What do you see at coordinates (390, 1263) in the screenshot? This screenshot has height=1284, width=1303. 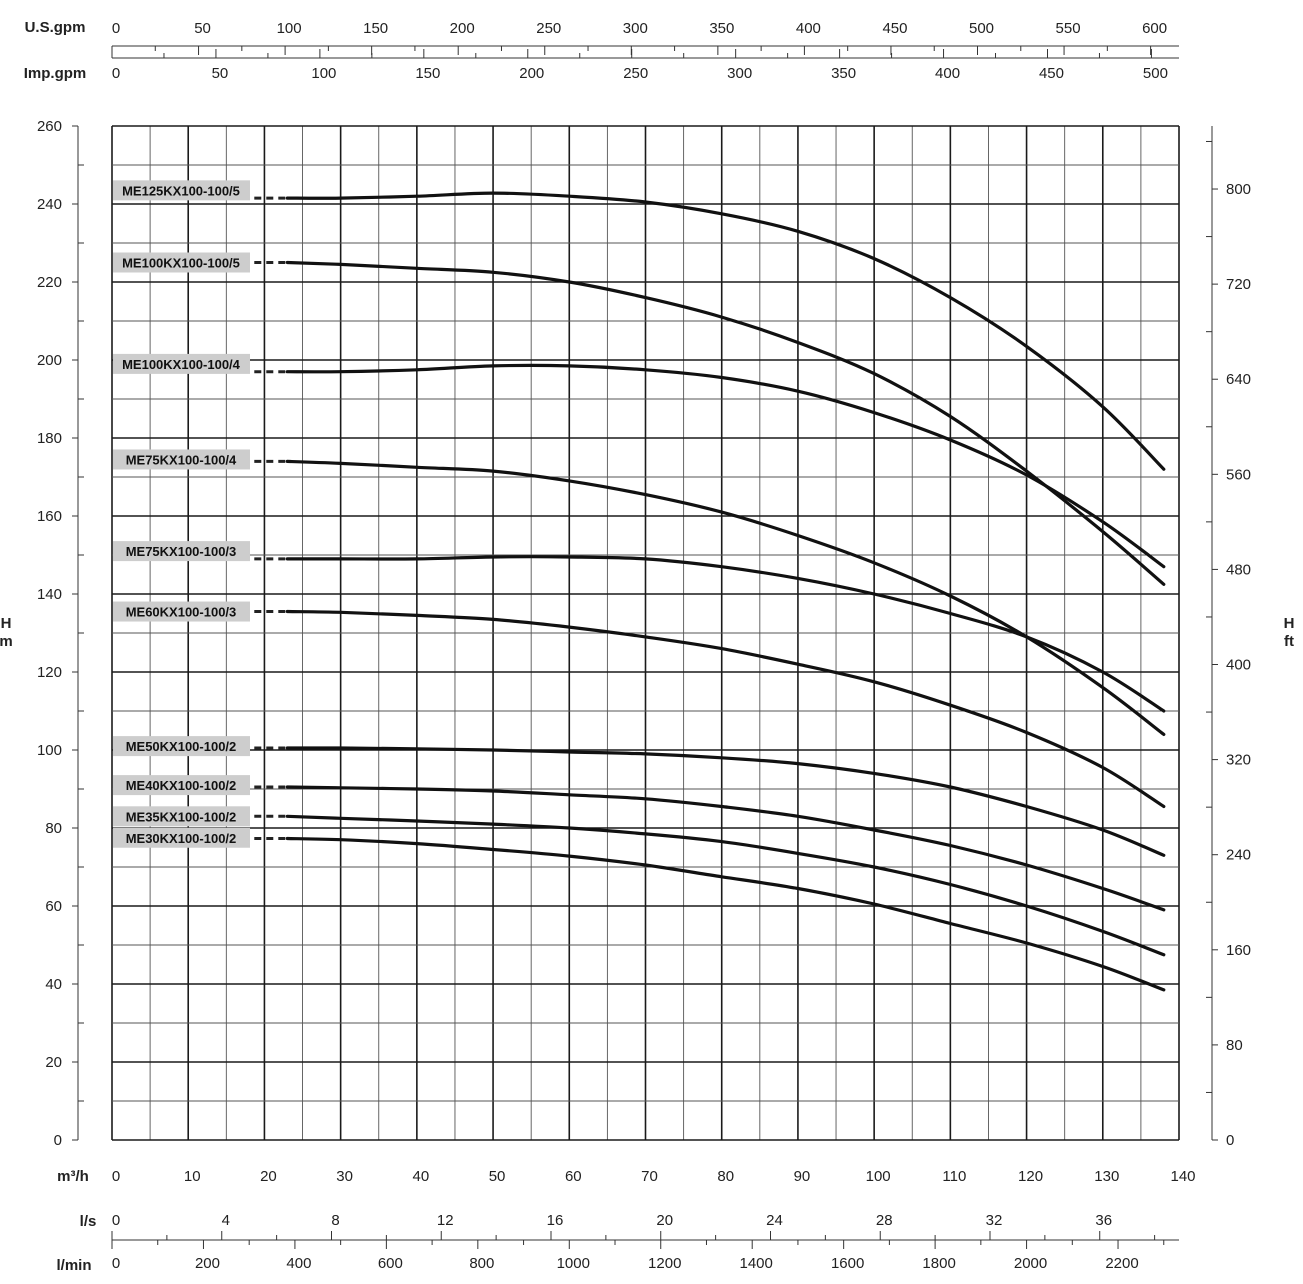 I see `lmin-tick-label: 600` at bounding box center [390, 1263].